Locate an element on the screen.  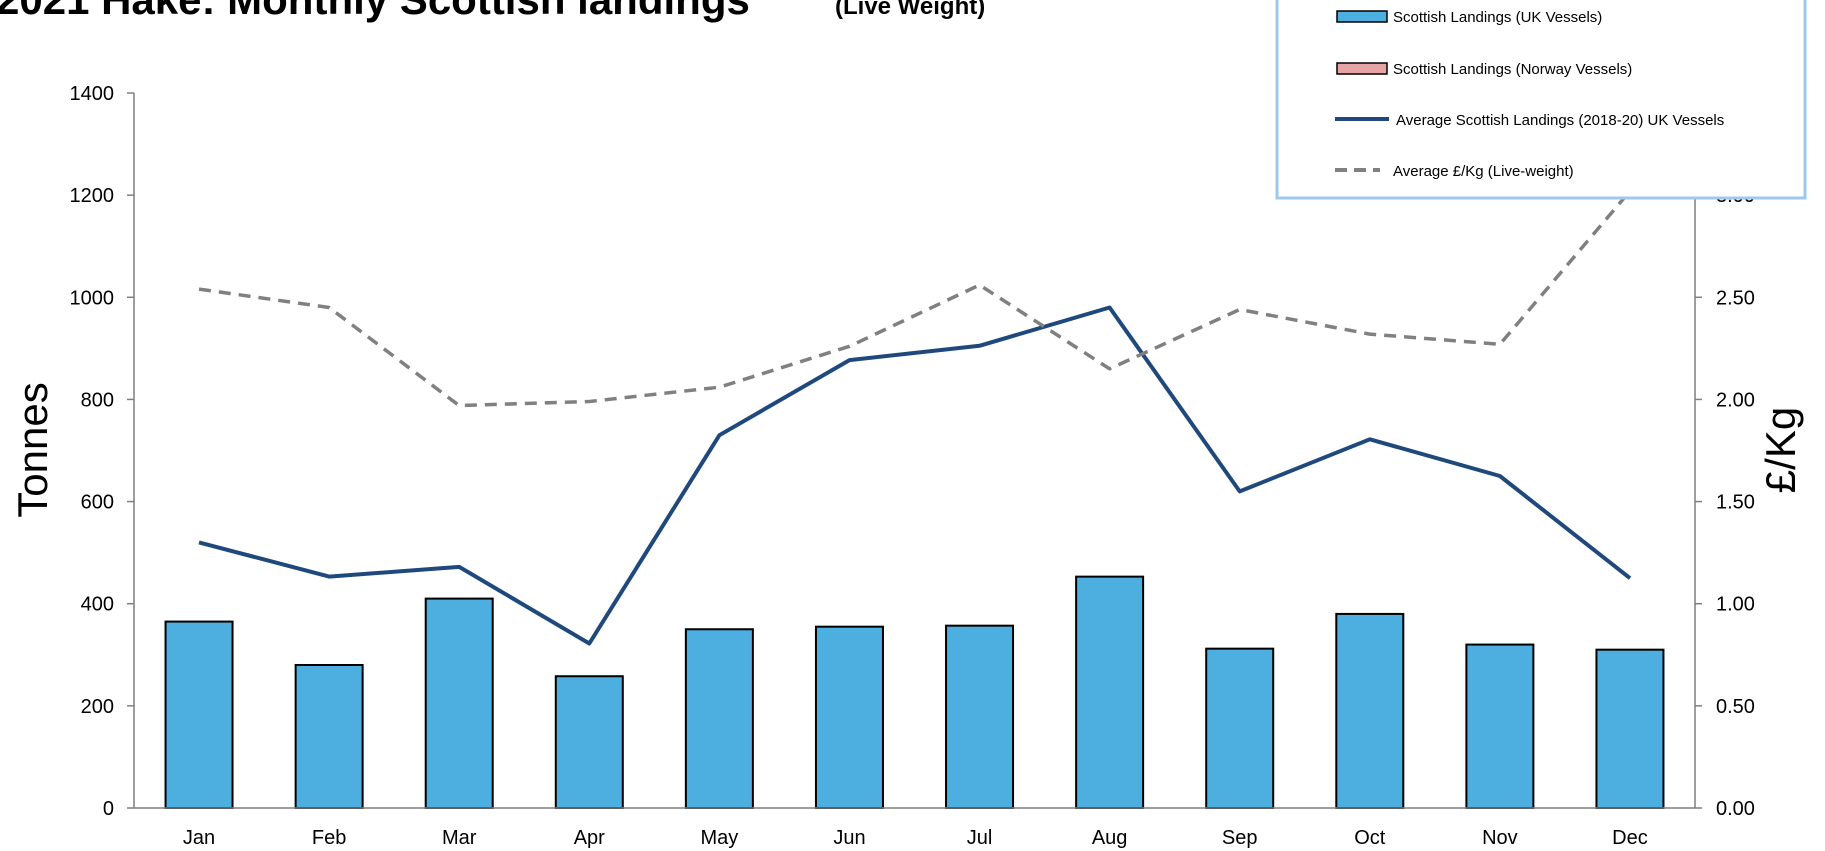
bar-apr is located at coordinates (589, 742).